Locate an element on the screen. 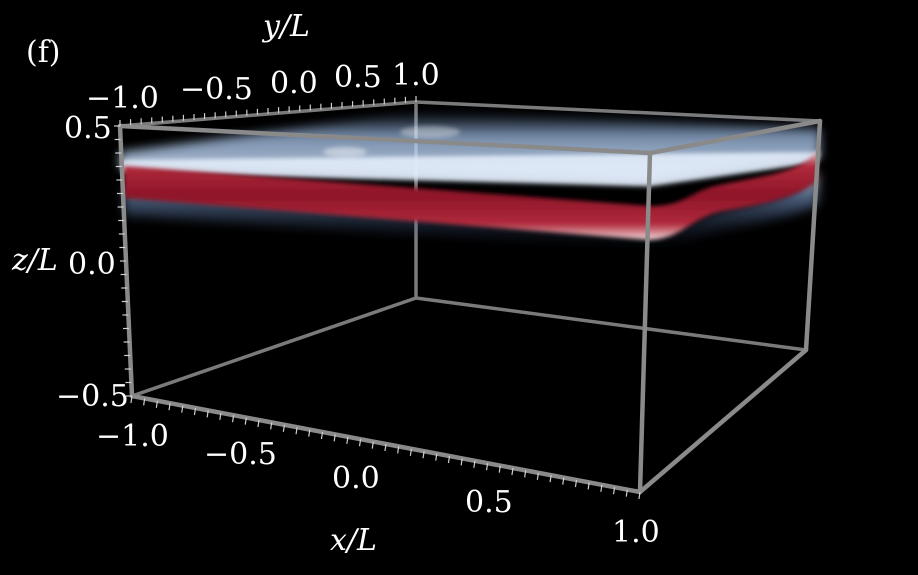 This screenshot has height=575, width=918. y-tick-label: 1.0 is located at coordinates (416, 75).